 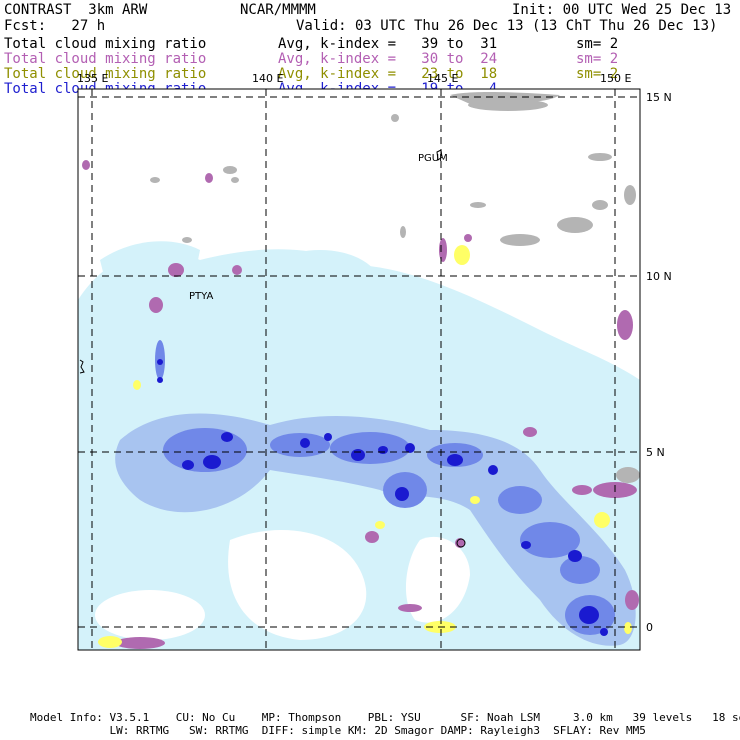 What do you see at coordinates (655, 452) in the screenshot?
I see `lat-label-5n: 5 N` at bounding box center [655, 452].